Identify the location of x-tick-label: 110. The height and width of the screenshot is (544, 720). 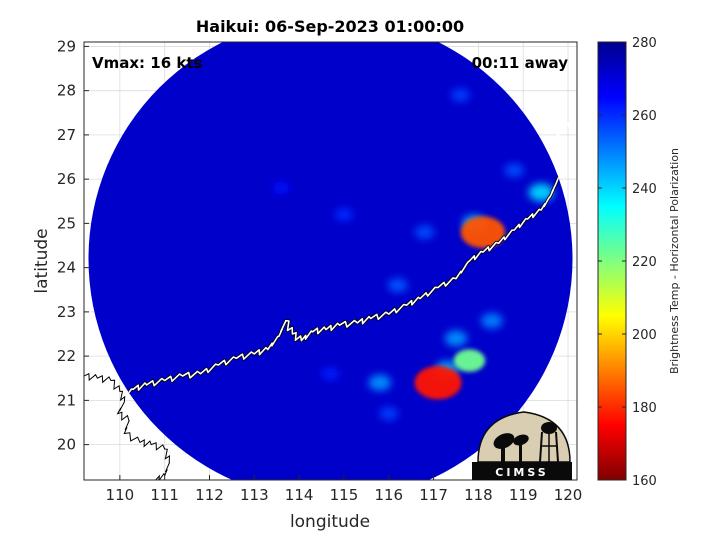
(120, 495).